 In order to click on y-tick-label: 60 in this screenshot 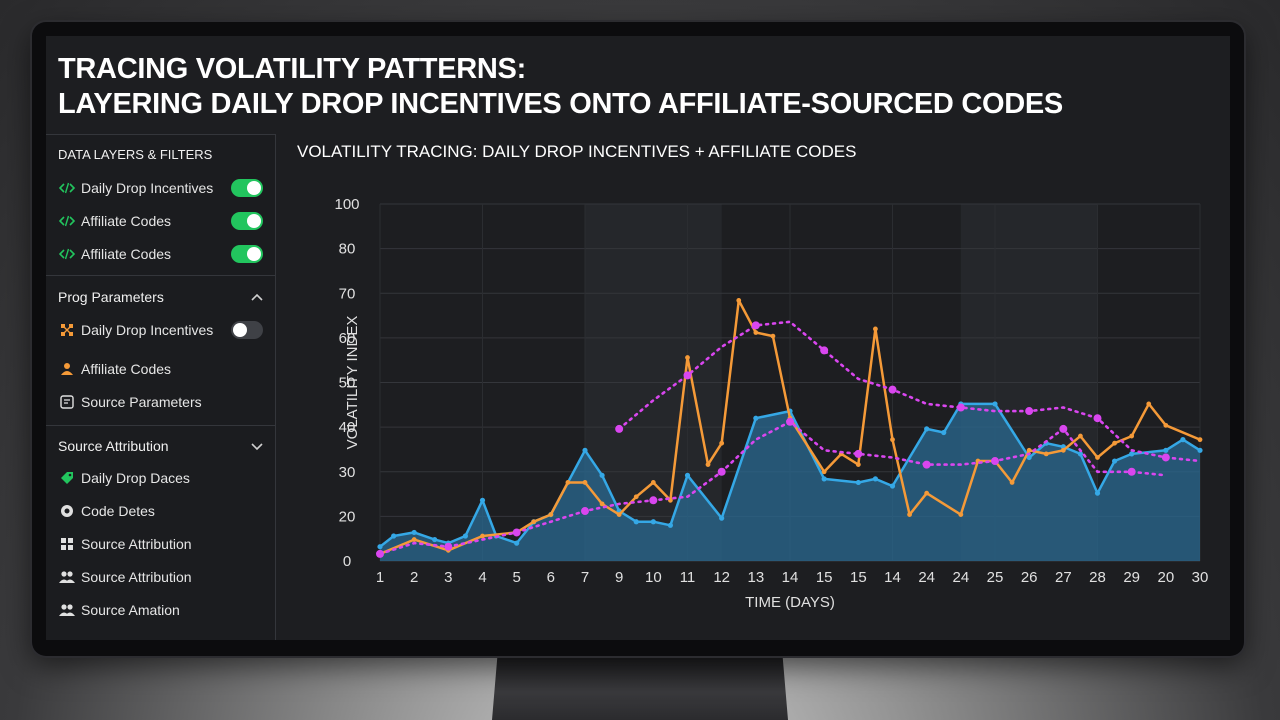, I will do `click(347, 338)`.